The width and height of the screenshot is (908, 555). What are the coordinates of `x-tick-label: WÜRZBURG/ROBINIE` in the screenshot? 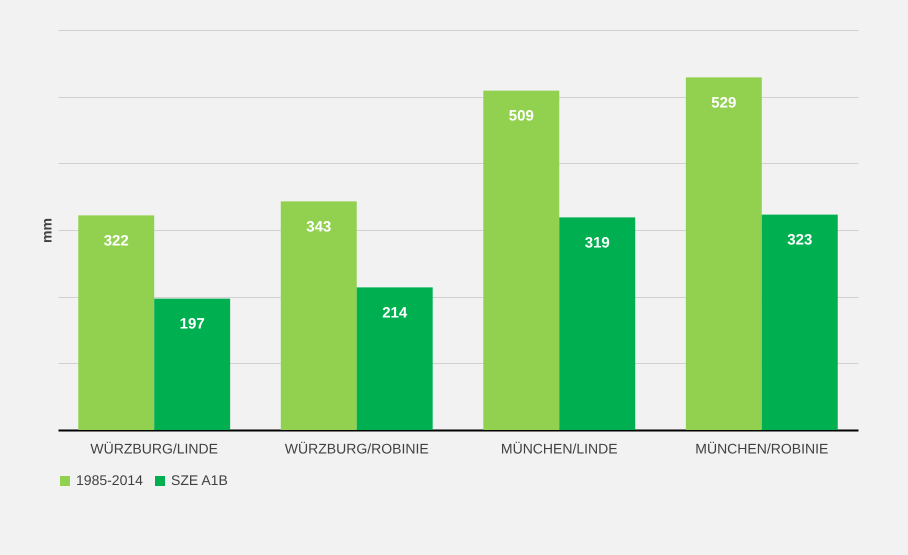 It's located at (356, 448).